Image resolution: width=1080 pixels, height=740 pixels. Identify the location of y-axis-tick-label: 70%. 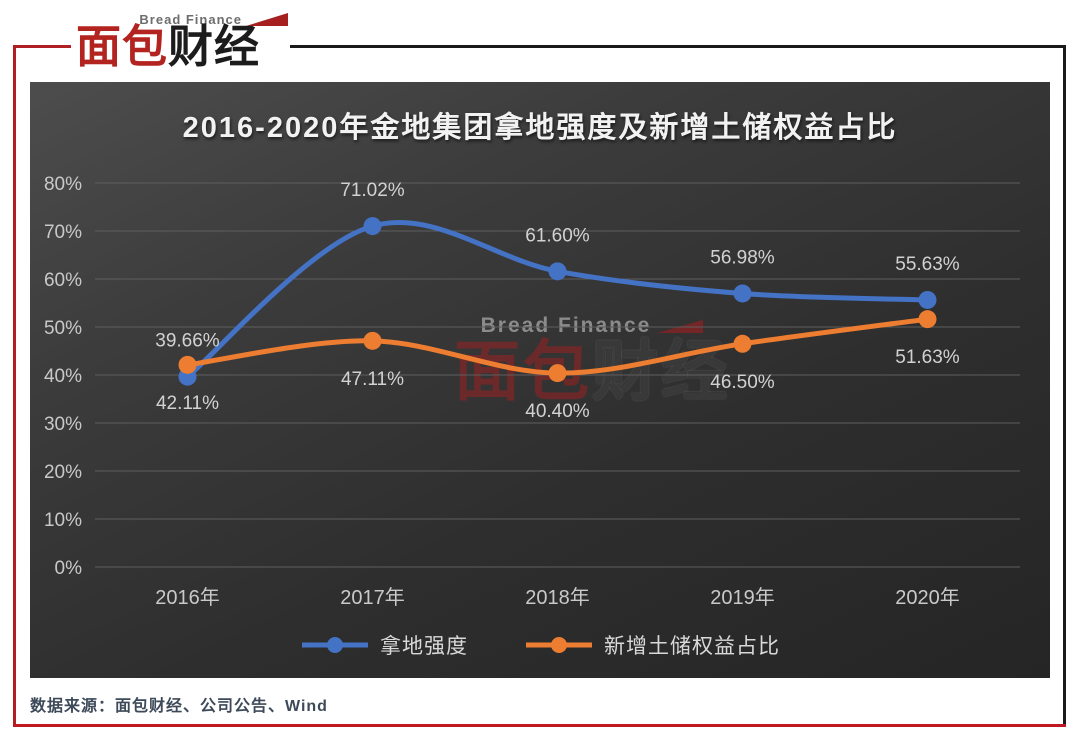
(63, 232).